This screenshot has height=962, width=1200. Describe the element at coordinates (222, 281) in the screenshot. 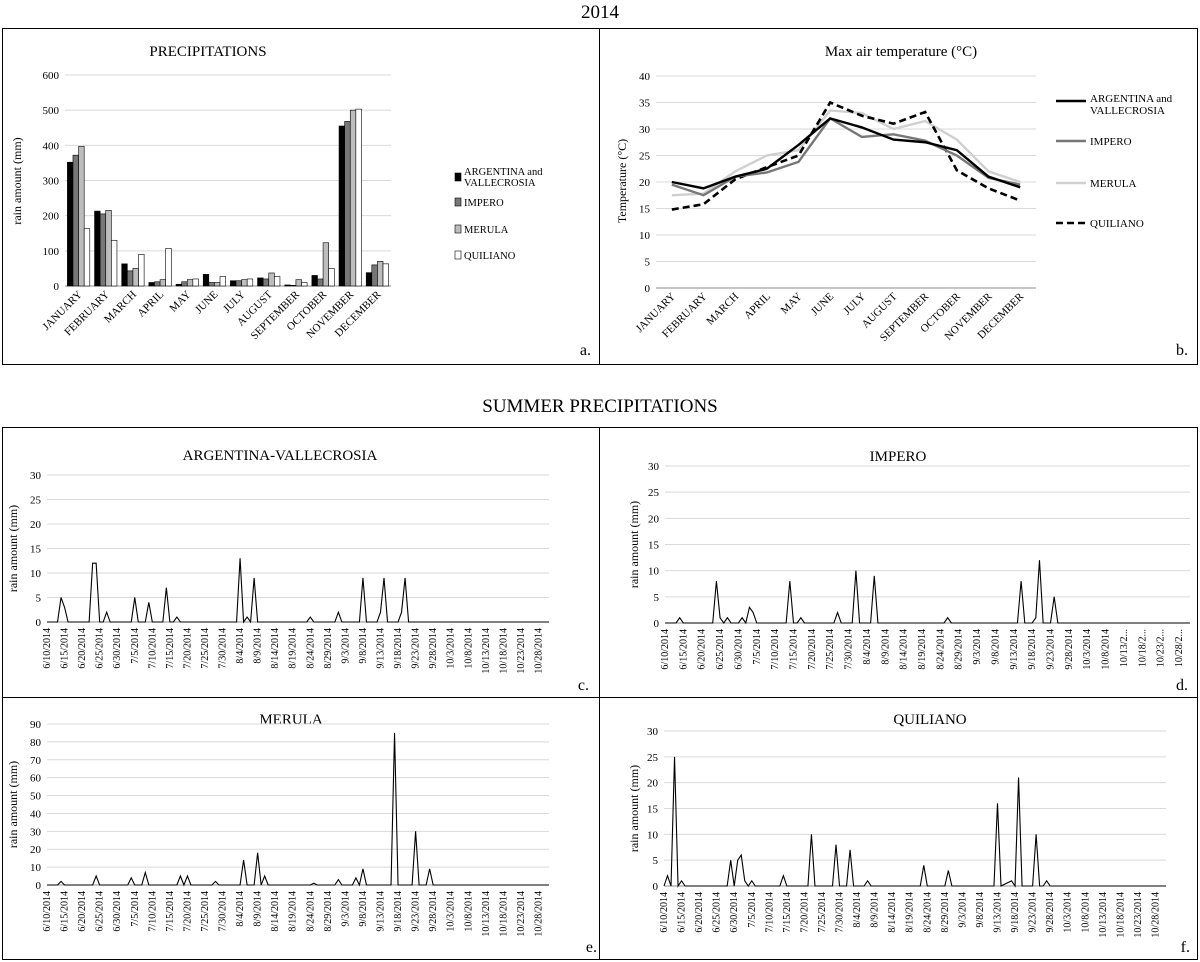

I see `bar-quiliano-june` at that location.